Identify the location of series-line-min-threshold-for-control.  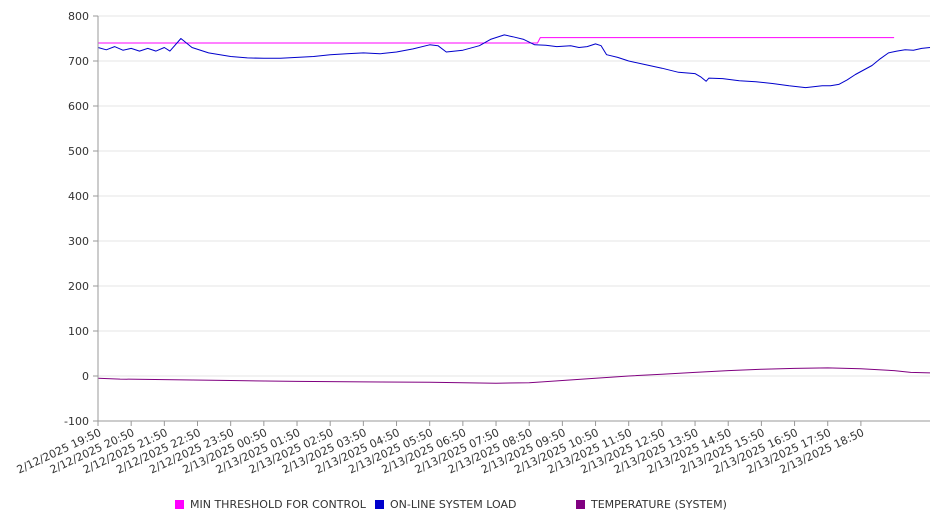
(496, 40).